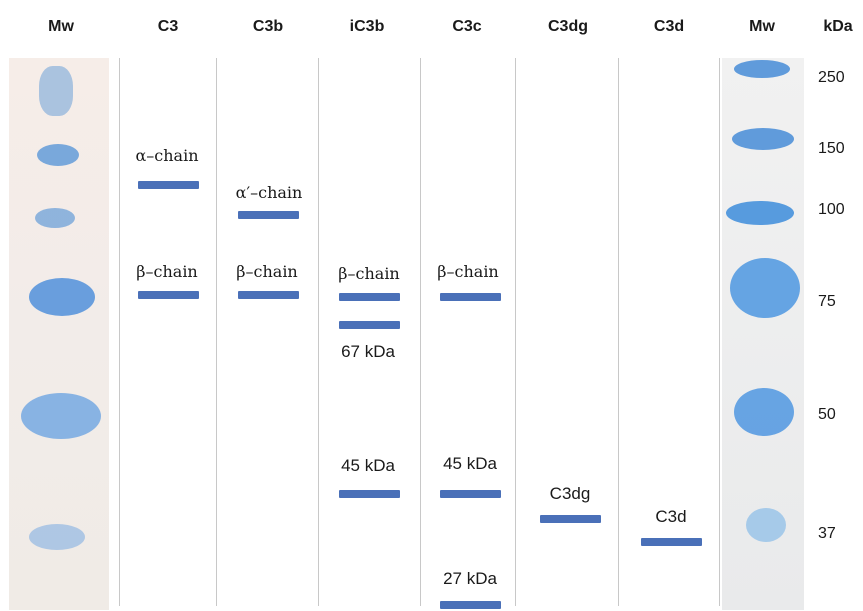  Describe the element at coordinates (267, 271) in the screenshot. I see `label-c3b-beta-chain: β–chain` at that location.